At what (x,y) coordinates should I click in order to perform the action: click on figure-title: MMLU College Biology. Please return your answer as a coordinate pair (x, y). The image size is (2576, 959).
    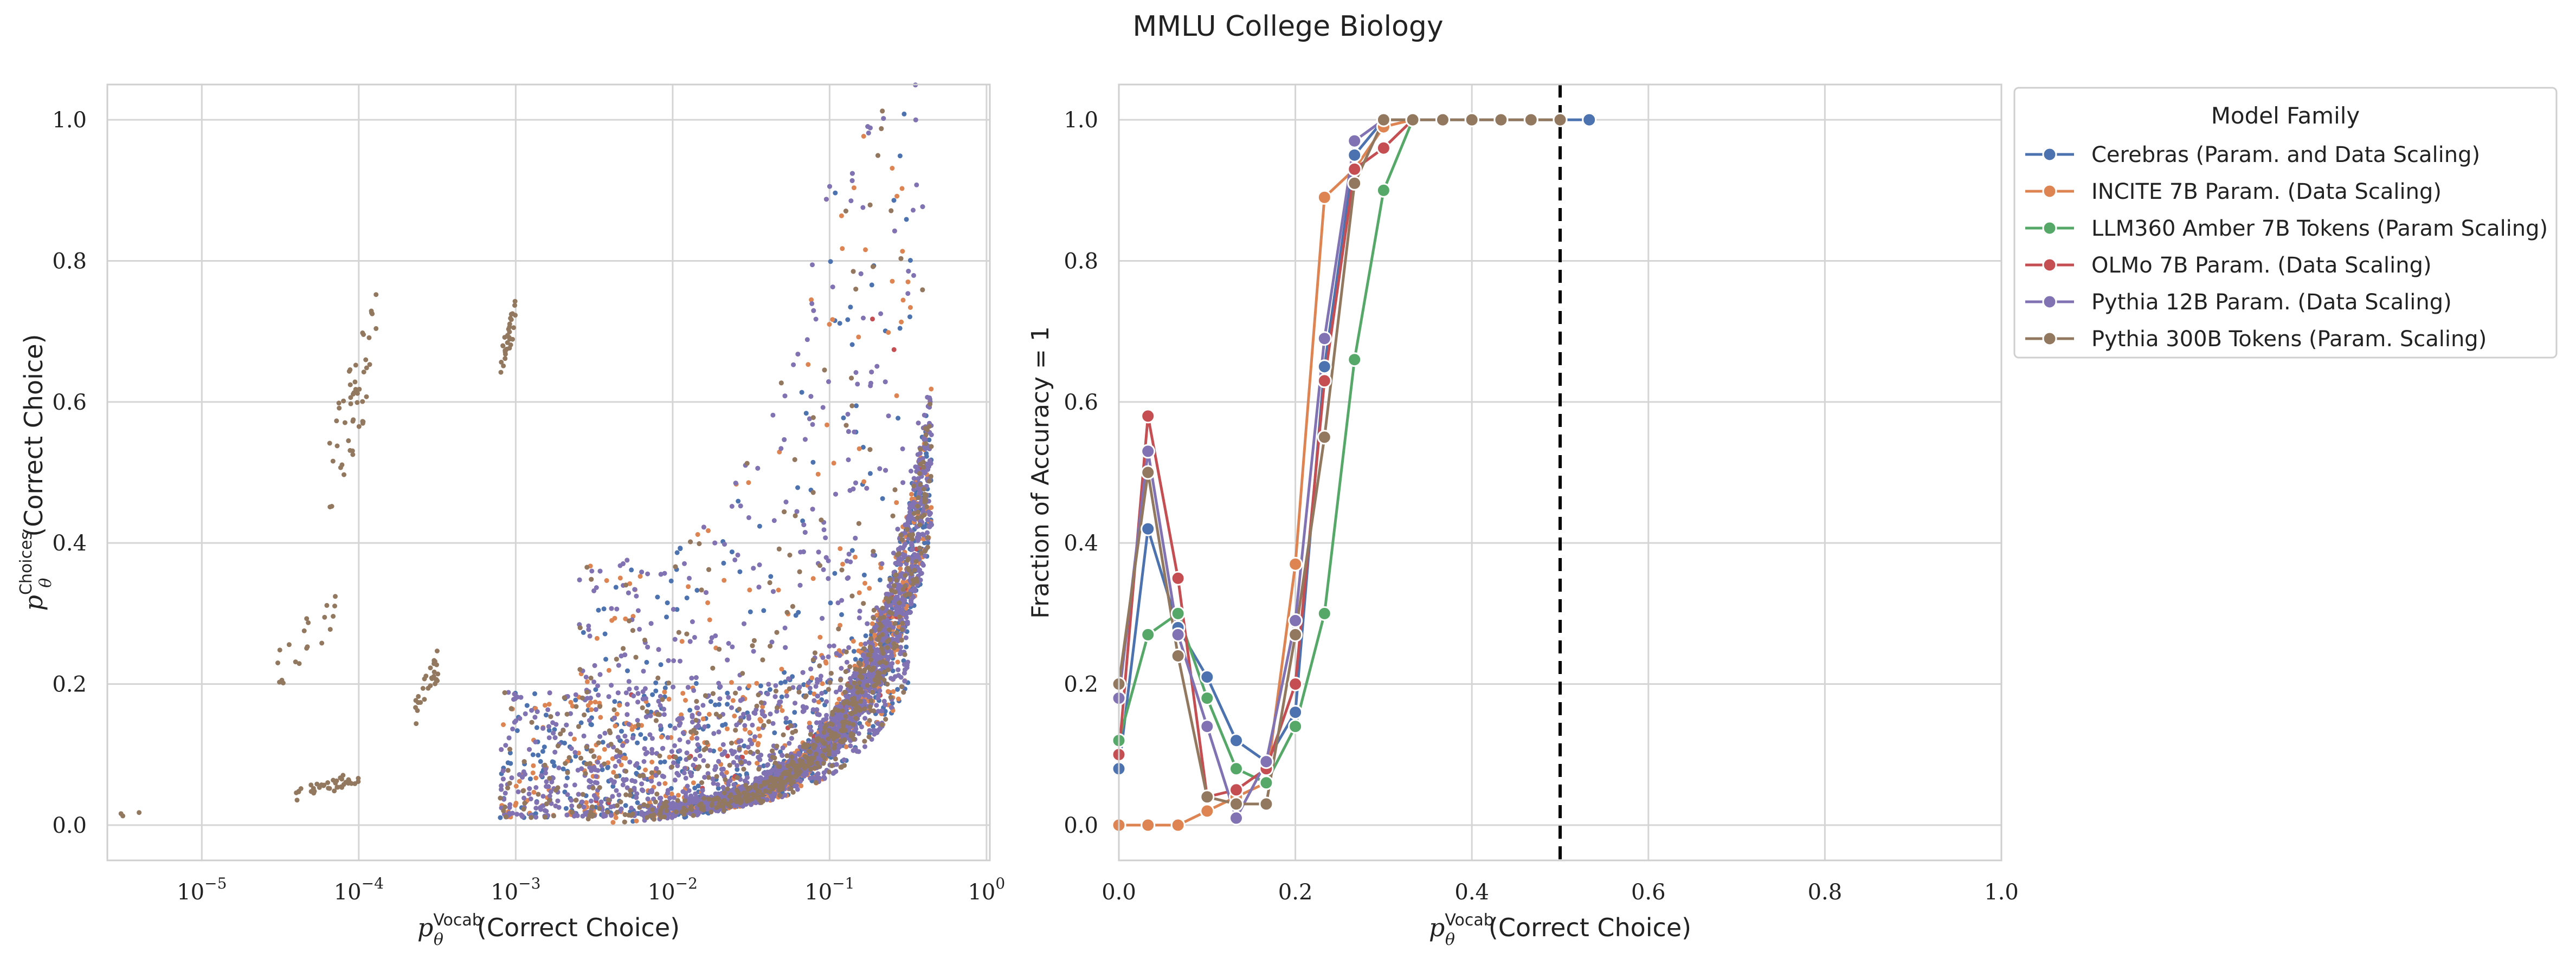
    Looking at the image, I should click on (1287, 26).